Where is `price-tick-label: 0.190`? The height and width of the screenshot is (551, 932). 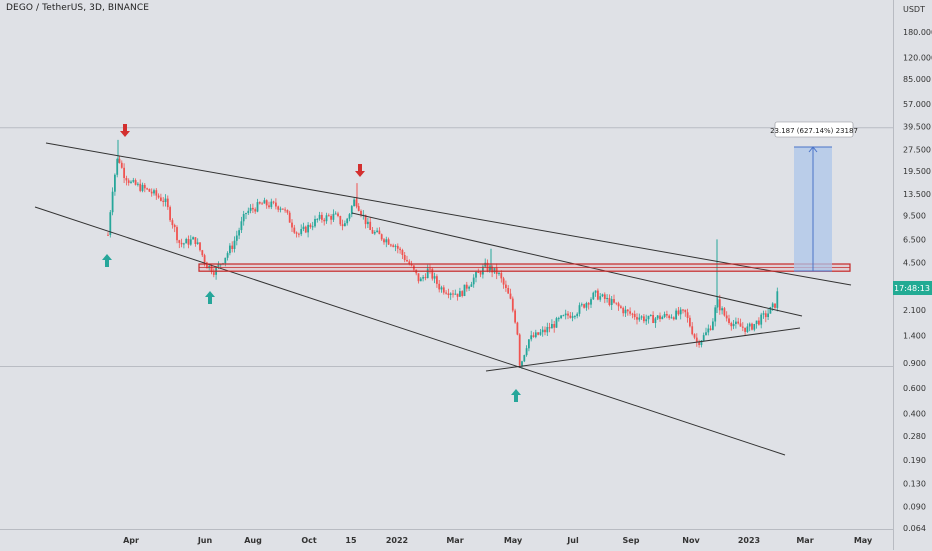
price-tick-label: 0.190 is located at coordinates (914, 460).